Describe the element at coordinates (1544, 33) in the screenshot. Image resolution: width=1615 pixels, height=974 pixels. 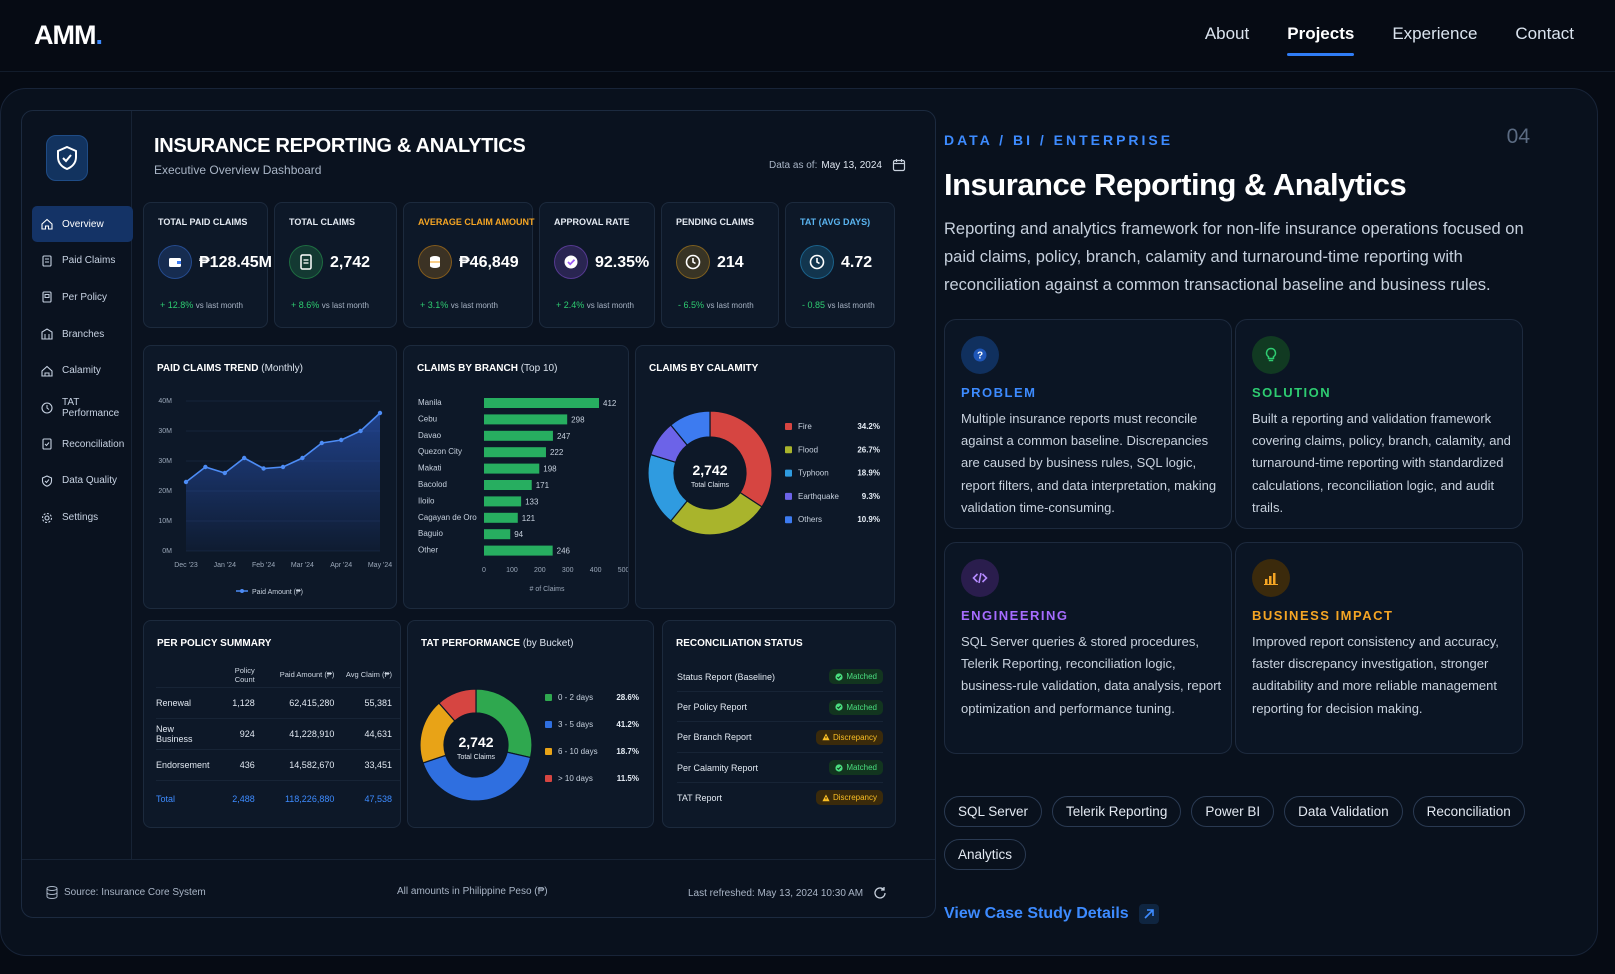
I see `nav-link-contact: Contact` at that location.